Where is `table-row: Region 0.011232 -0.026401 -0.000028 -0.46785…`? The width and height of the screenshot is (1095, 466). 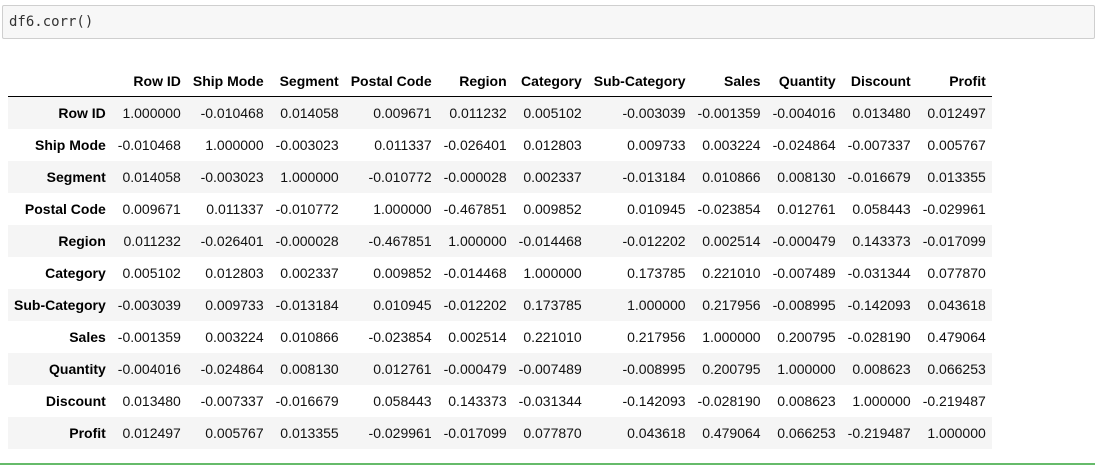 table-row: Region 0.011232 -0.026401 -0.000028 -0.46785… is located at coordinates (500, 241).